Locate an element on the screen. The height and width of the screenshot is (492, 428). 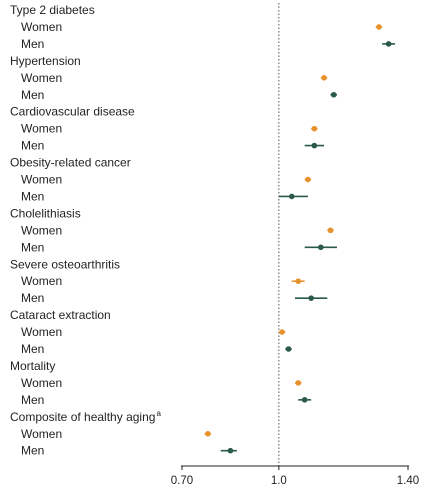
outcome-label-severe-osteoarthritis: Severe osteoarthritis is located at coordinates (65, 264).